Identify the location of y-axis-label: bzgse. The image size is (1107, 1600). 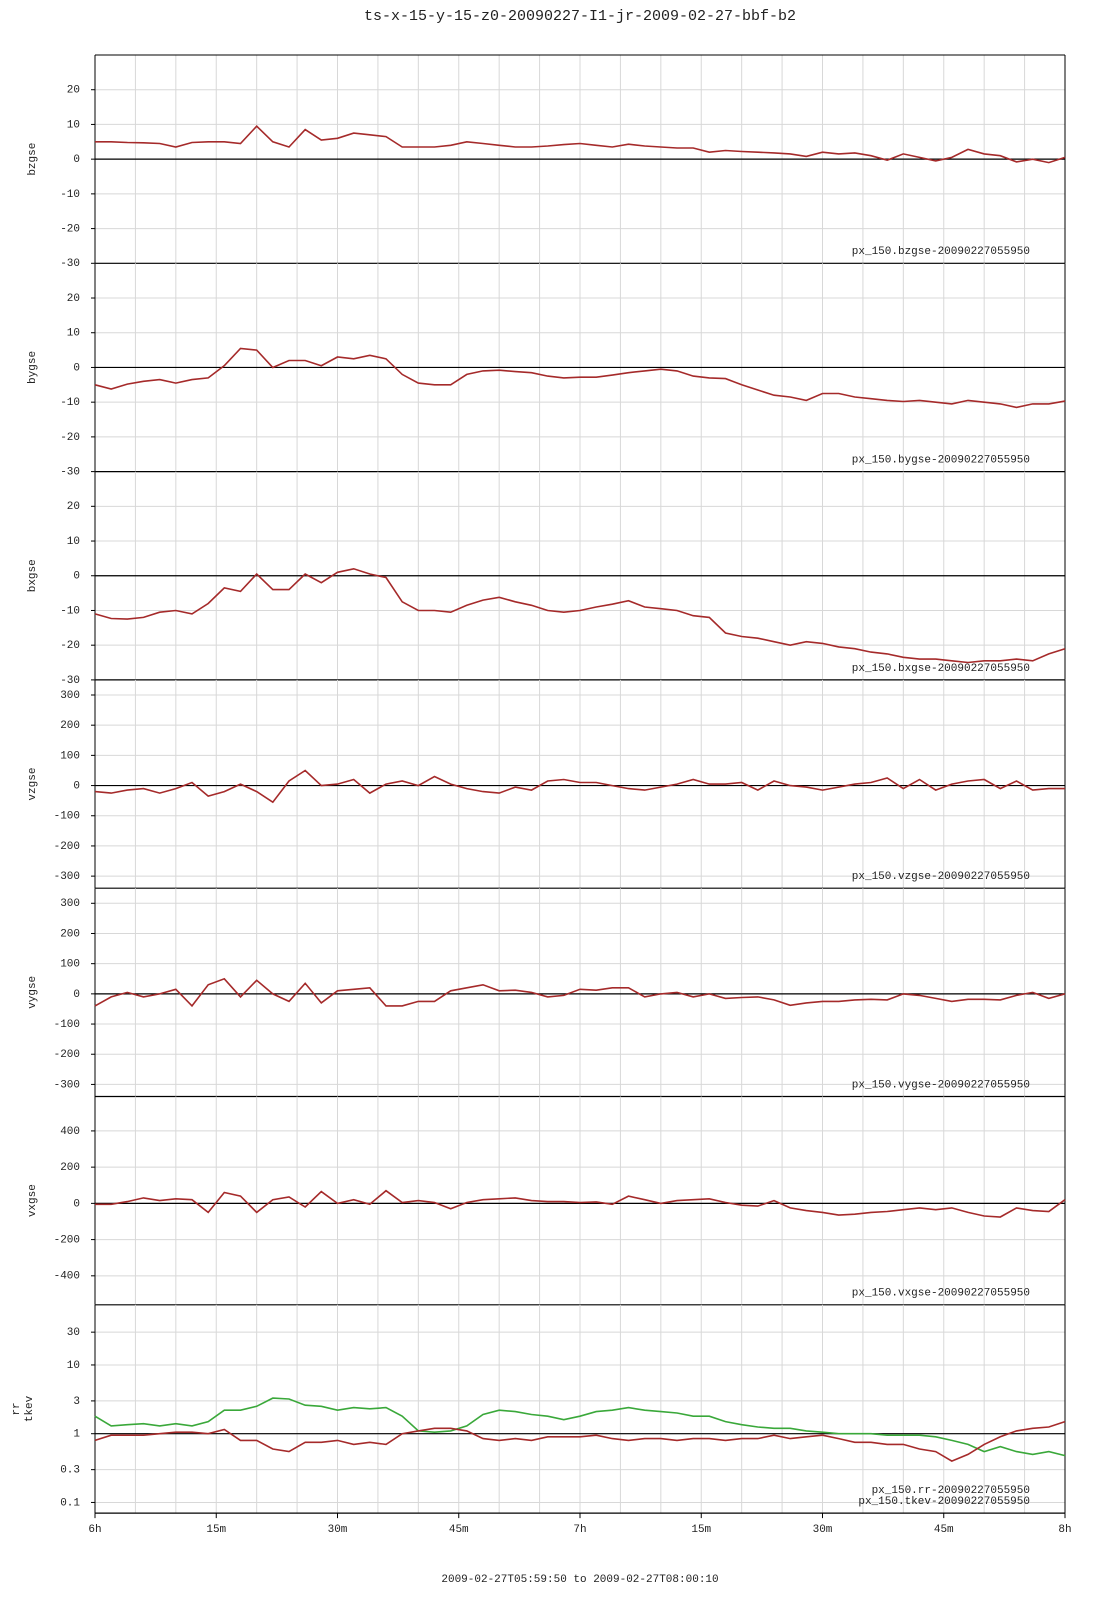
(33, 159).